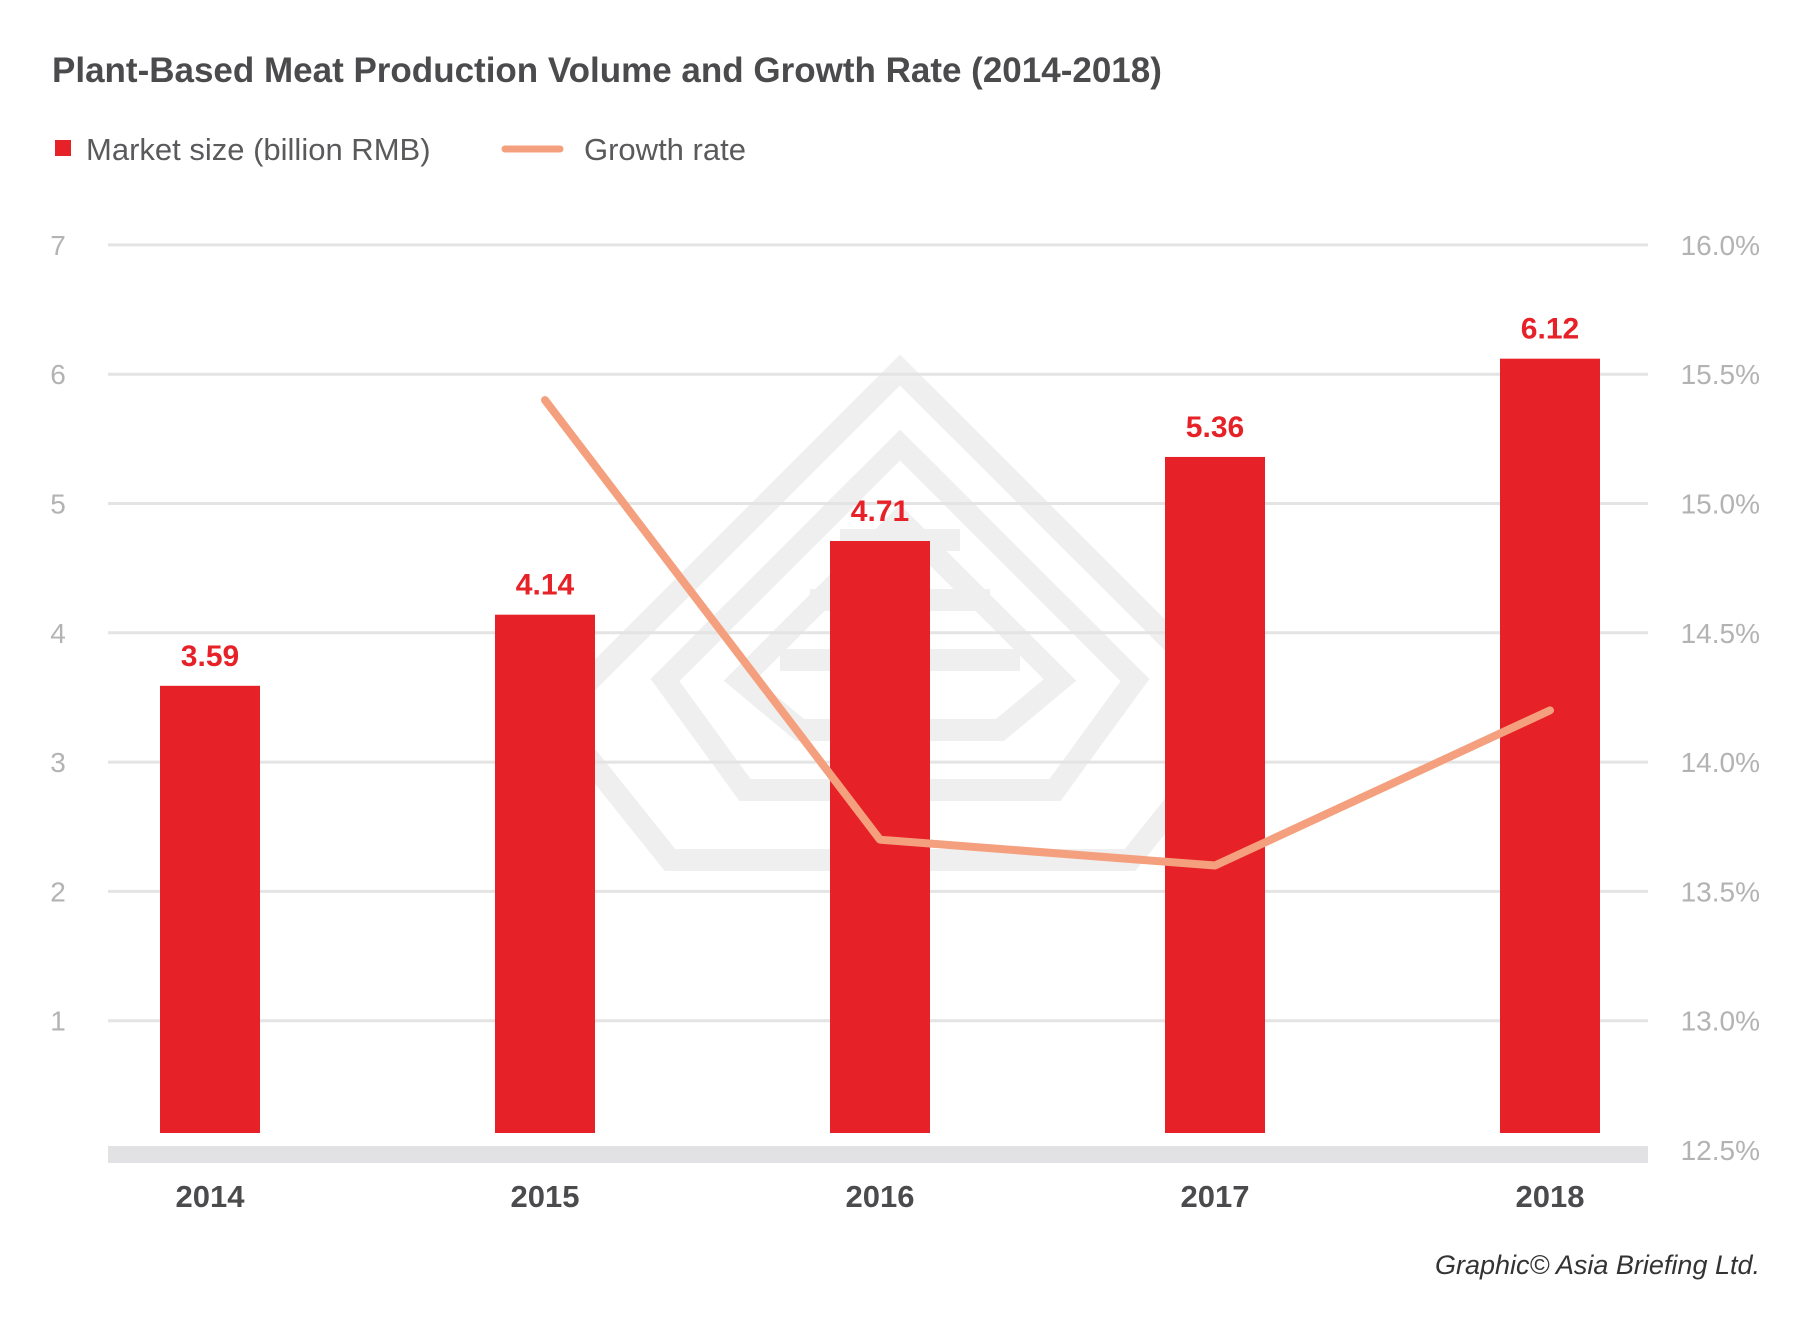 Image resolution: width=1800 pixels, height=1326 pixels. What do you see at coordinates (545, 873) in the screenshot?
I see `bar-2015` at bounding box center [545, 873].